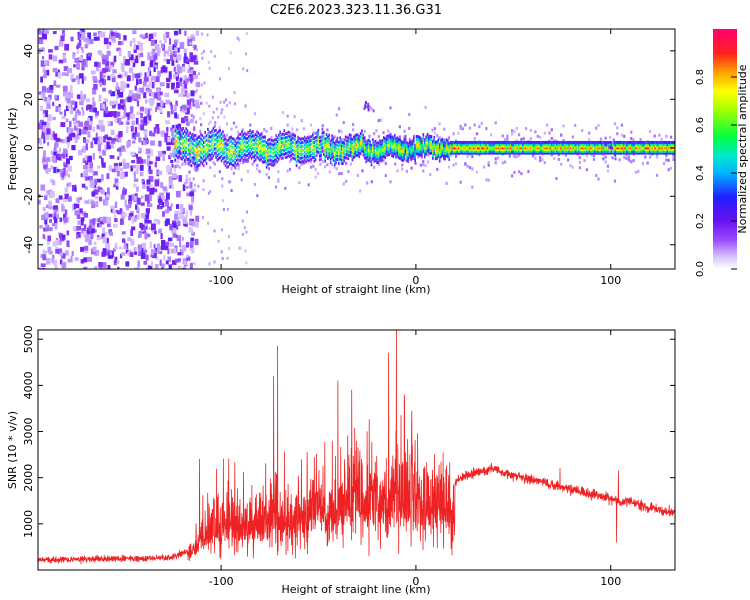  Describe the element at coordinates (365, 103) in the screenshot. I see `spectrogram-feature-cell` at that location.